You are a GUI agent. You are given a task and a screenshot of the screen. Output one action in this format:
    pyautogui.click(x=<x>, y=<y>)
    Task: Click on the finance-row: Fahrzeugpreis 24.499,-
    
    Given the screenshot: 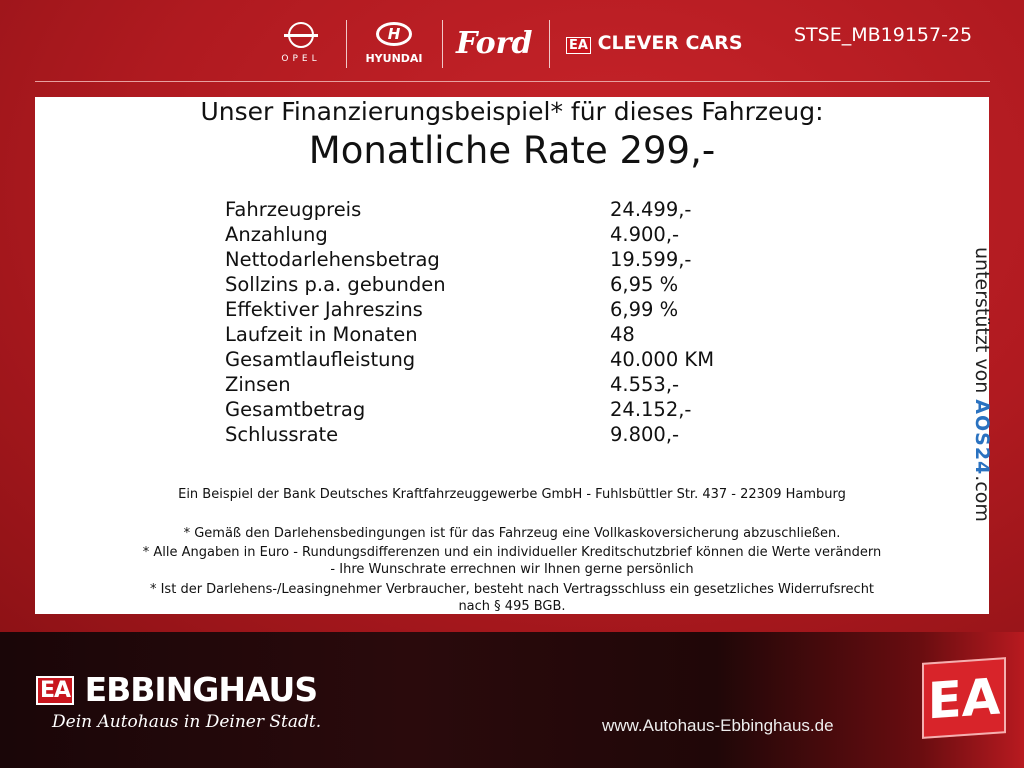 What is the action you would take?
    pyautogui.click(x=458, y=210)
    